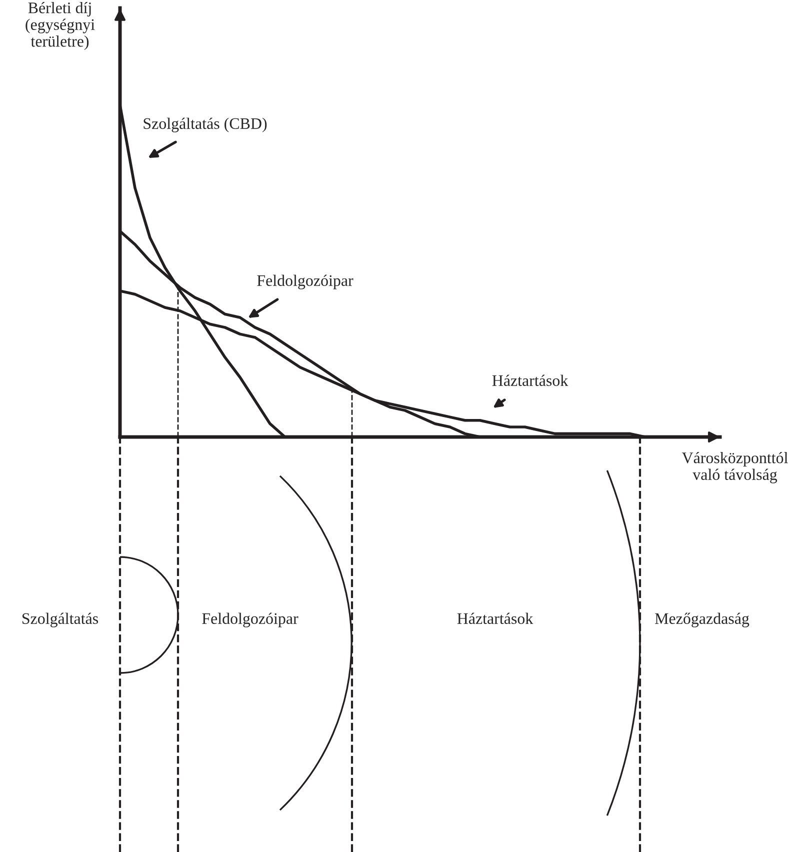  I want to click on text: Mezőgazdaság, so click(702, 620).